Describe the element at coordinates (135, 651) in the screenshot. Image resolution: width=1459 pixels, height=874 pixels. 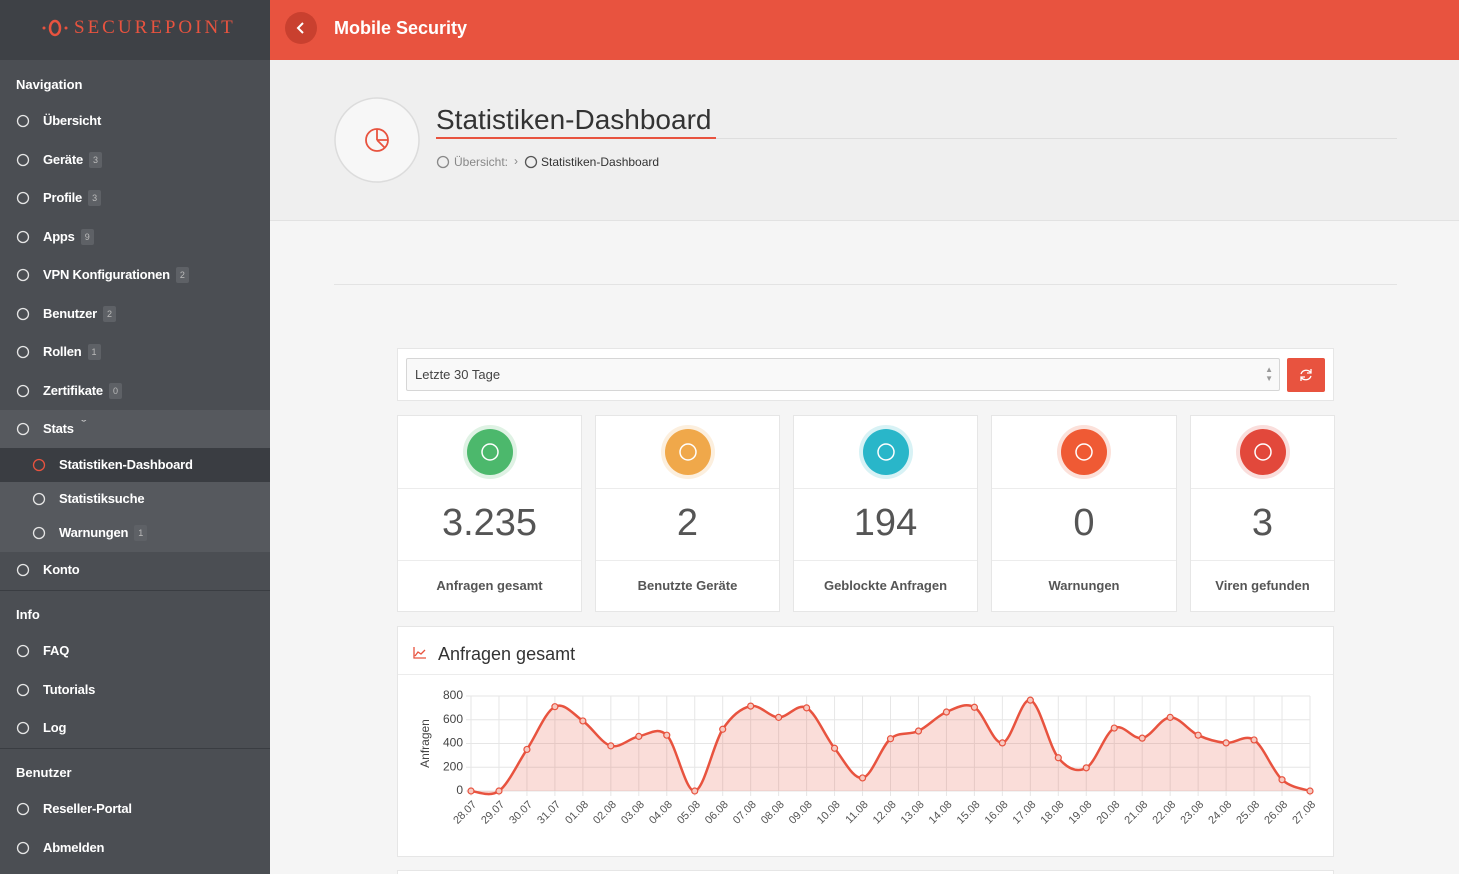
I see `nav-item: FAQ` at that location.